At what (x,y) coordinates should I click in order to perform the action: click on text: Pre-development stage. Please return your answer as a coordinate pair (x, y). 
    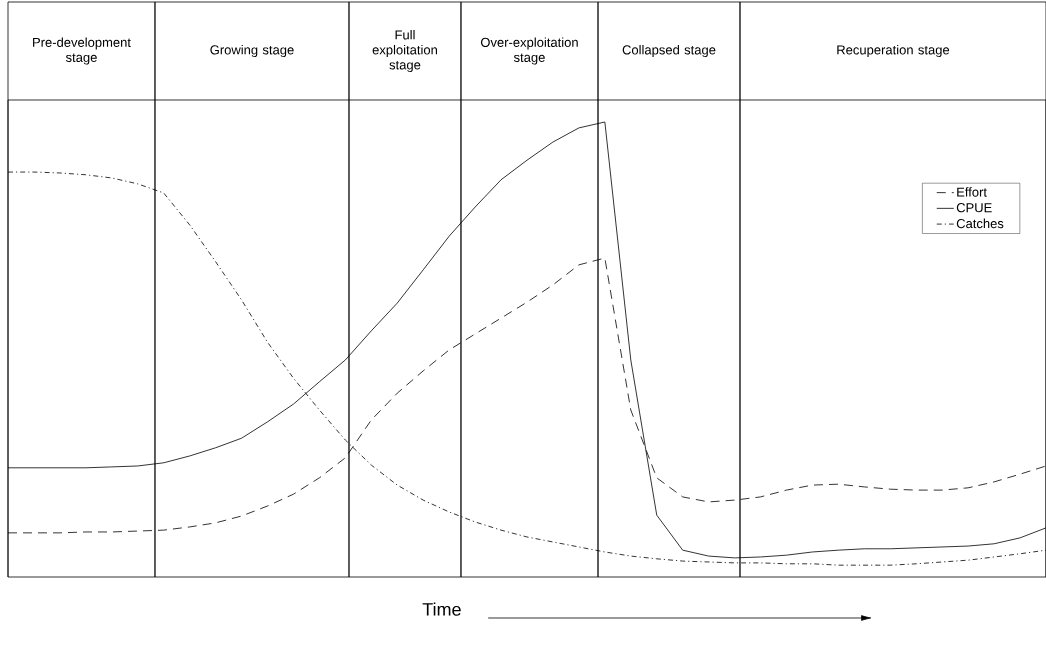
    Looking at the image, I should click on (82, 51).